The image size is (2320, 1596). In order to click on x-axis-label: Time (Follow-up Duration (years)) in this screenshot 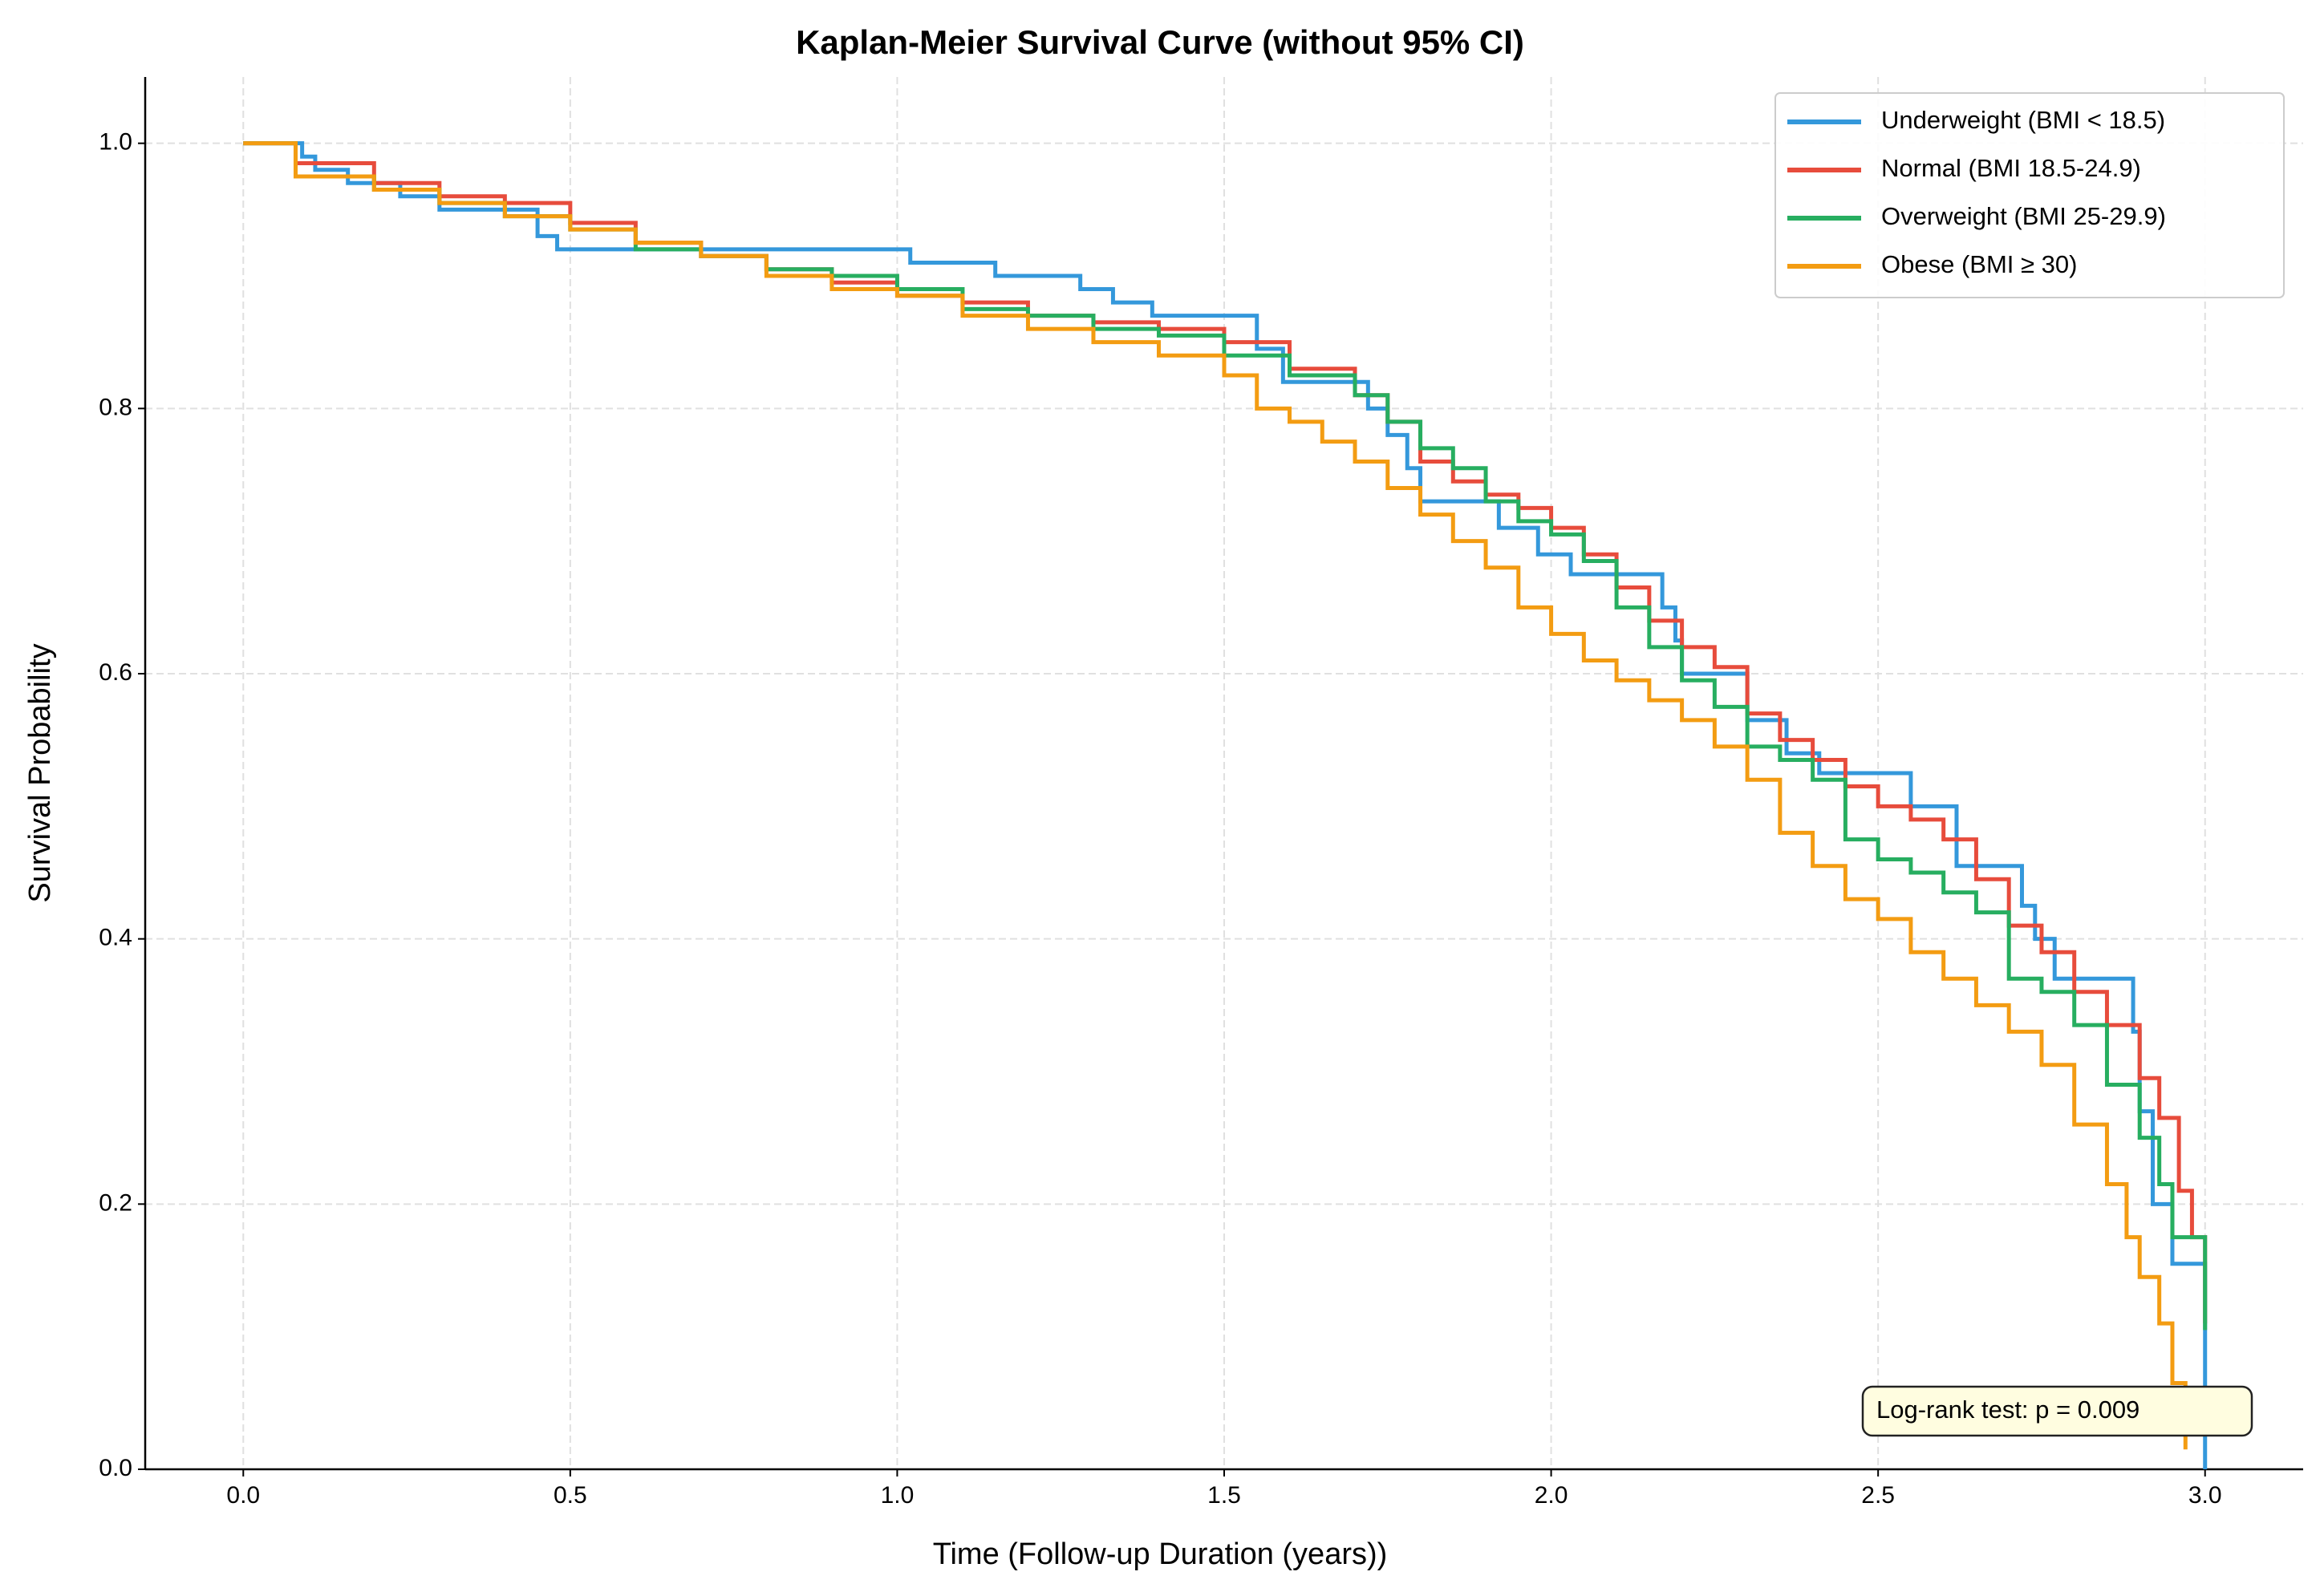, I will do `click(1160, 1554)`.